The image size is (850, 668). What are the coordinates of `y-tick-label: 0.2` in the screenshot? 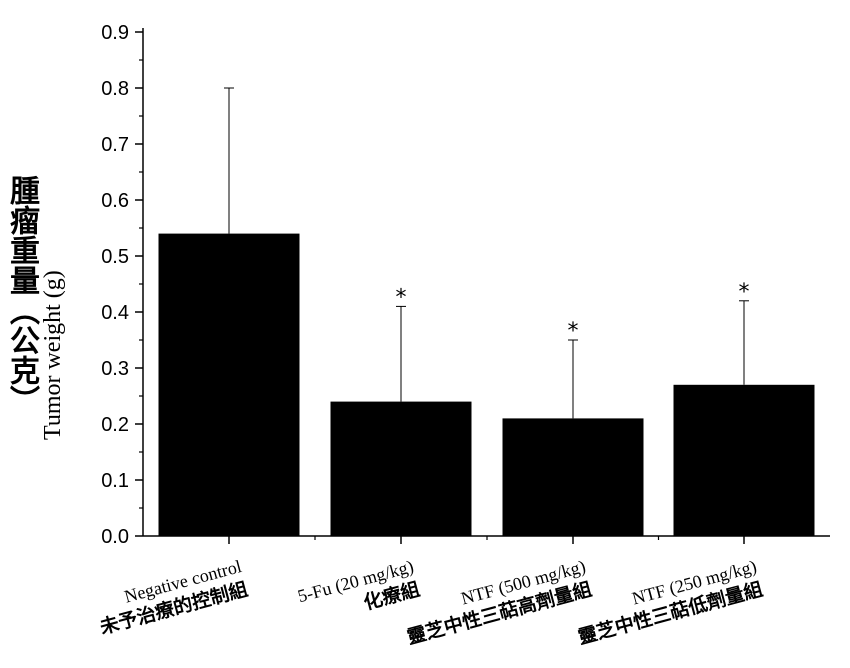 It's located at (115, 425).